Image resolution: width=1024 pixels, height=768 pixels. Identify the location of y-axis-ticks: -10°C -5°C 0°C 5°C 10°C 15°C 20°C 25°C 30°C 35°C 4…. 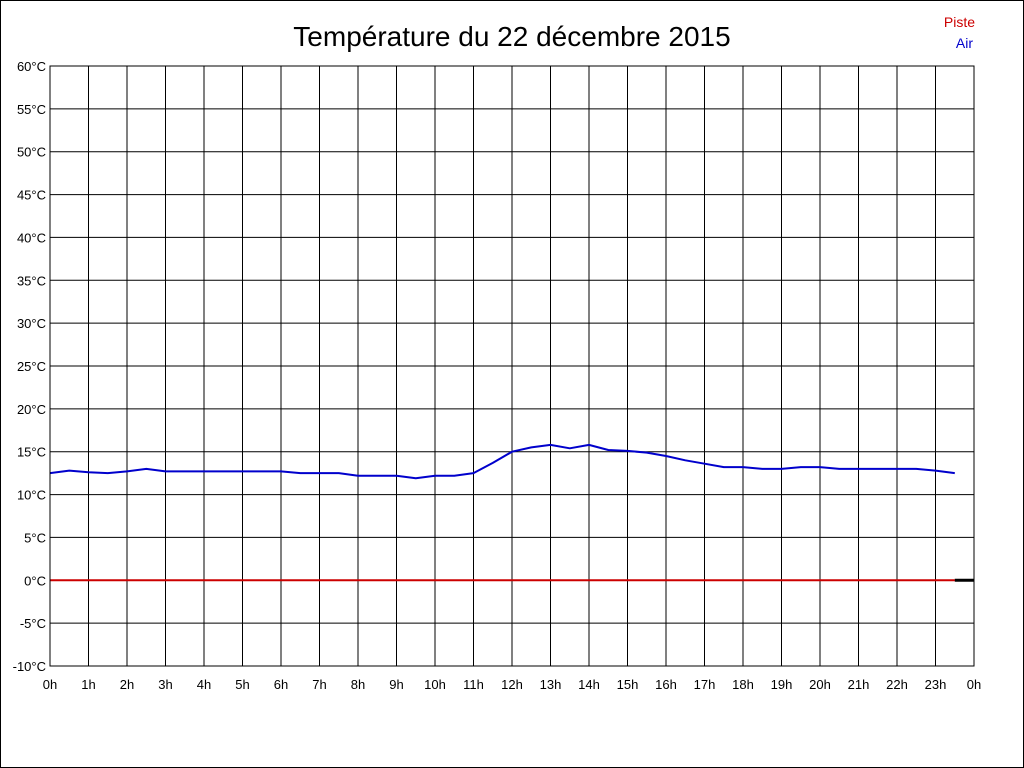
(29, 366).